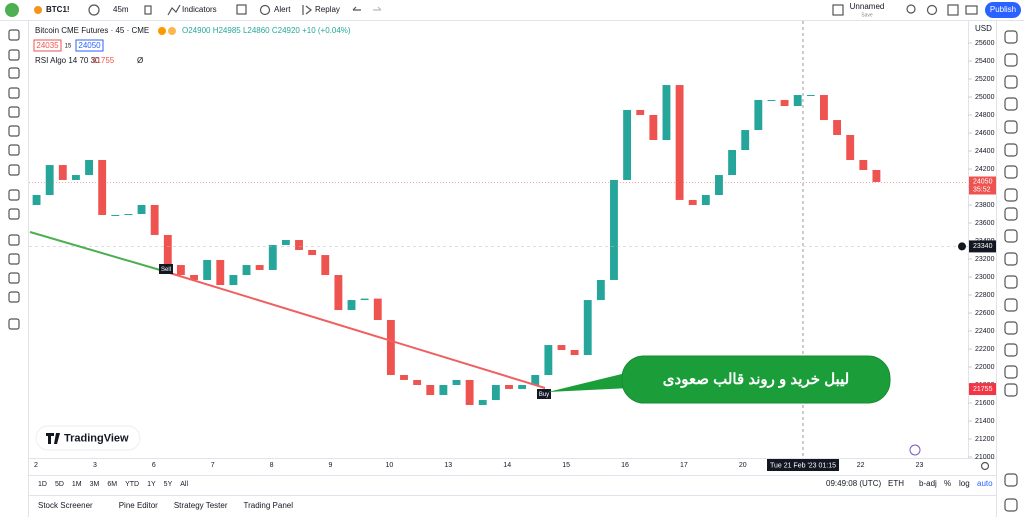 Image resolution: width=1024 pixels, height=517 pixels. I want to click on panel-tab: Stock Screener, so click(65, 505).